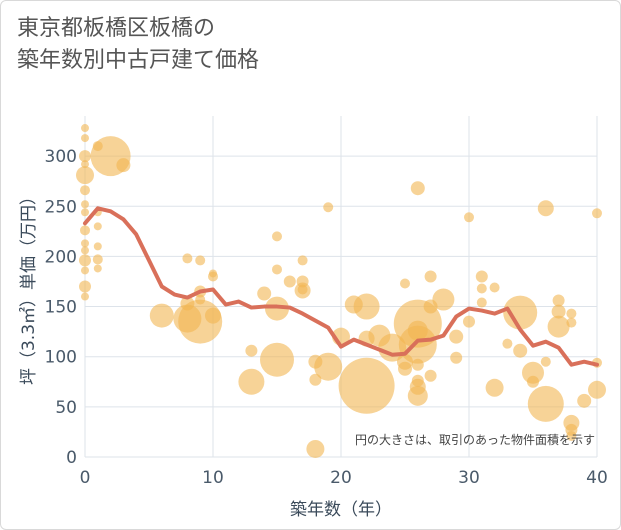 The height and width of the screenshot is (530, 621). Describe the element at coordinates (85, 478) in the screenshot. I see `x-tick-label: 0` at that location.